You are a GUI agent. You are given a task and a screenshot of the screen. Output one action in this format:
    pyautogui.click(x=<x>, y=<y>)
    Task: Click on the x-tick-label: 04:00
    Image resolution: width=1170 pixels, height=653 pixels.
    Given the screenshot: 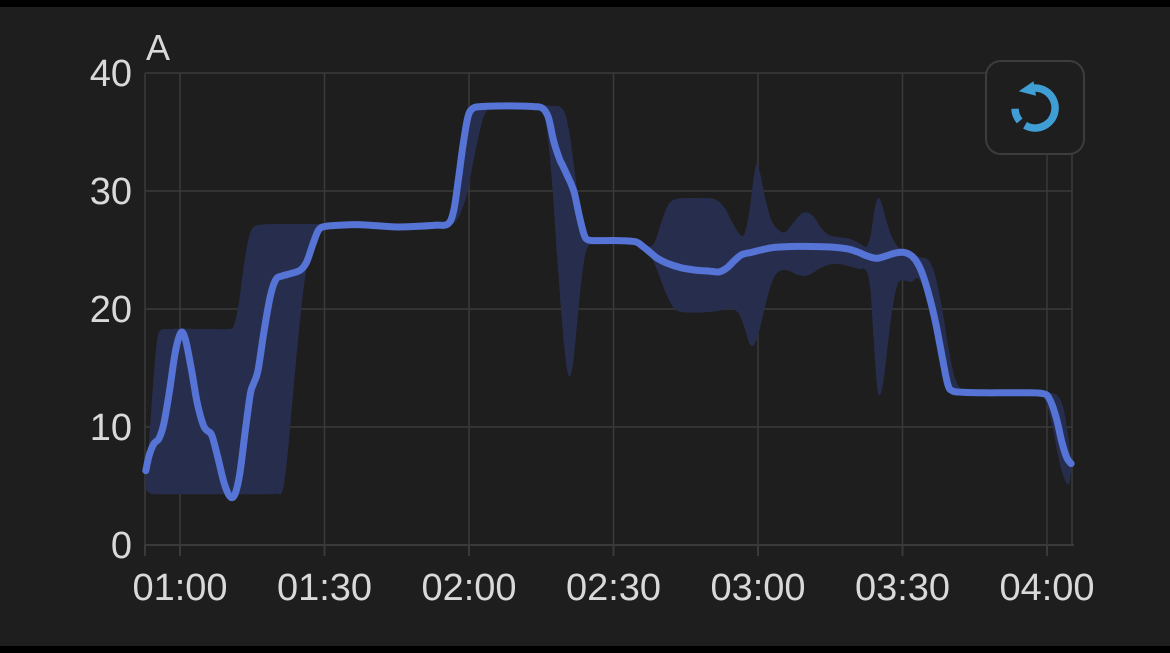 What is the action you would take?
    pyautogui.click(x=1046, y=588)
    